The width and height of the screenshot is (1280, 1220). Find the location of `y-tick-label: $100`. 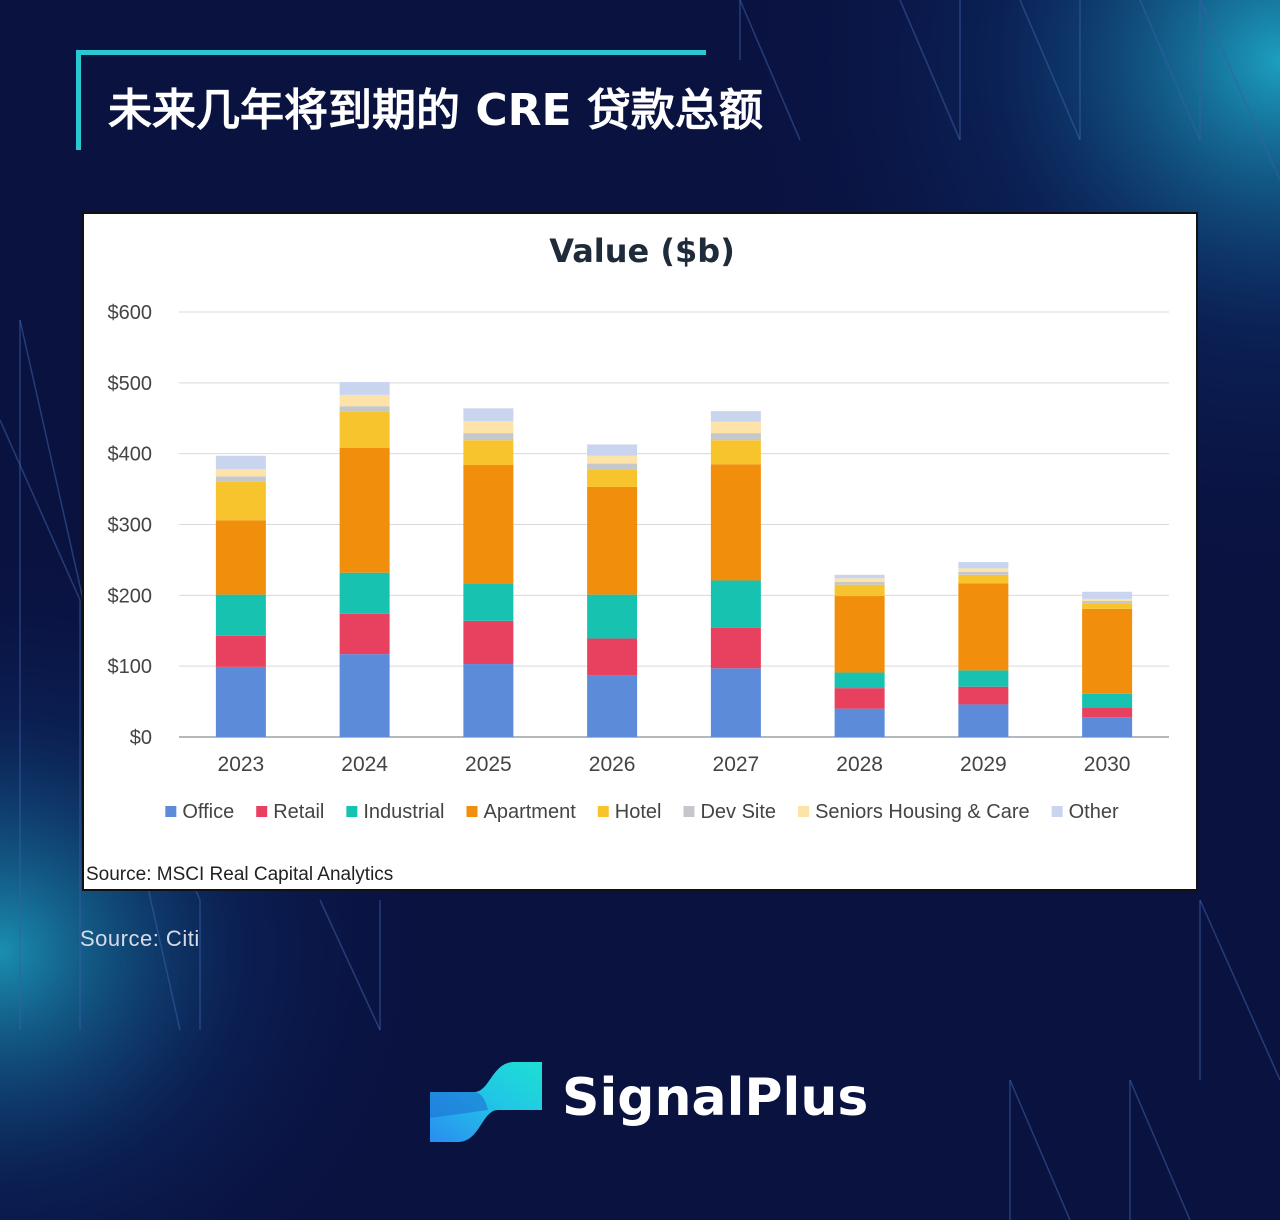

y-tick-label: $100 is located at coordinates (130, 667).